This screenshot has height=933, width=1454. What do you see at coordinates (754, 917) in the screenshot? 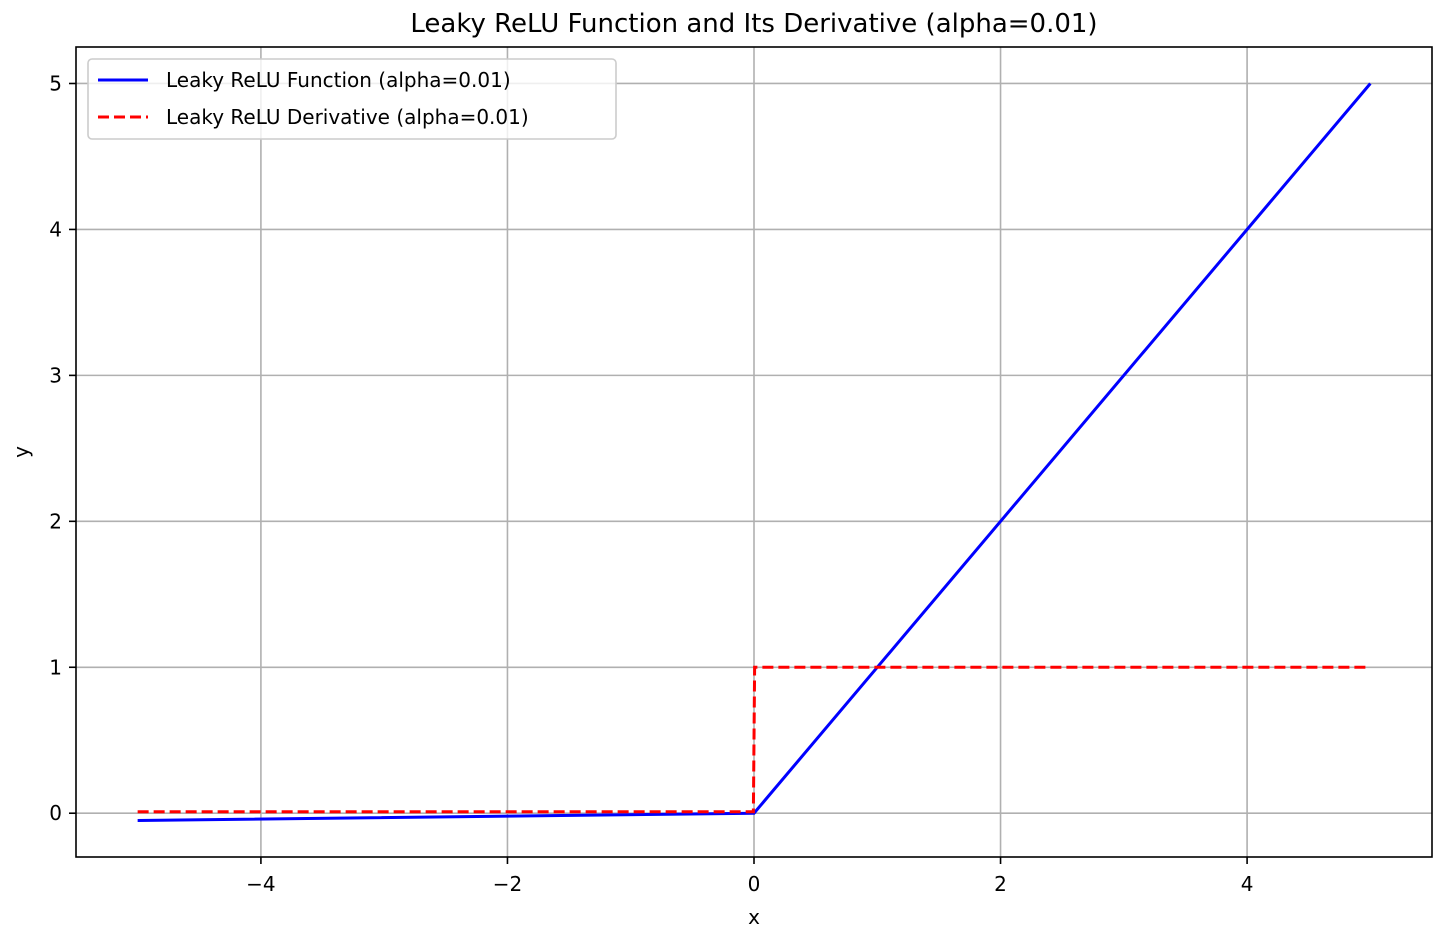
I see `x-axis-label: x` at bounding box center [754, 917].